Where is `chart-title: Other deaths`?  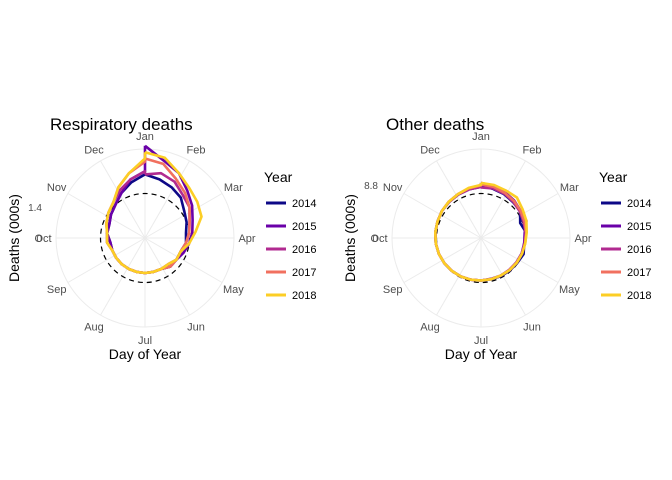 chart-title: Other deaths is located at coordinates (435, 124).